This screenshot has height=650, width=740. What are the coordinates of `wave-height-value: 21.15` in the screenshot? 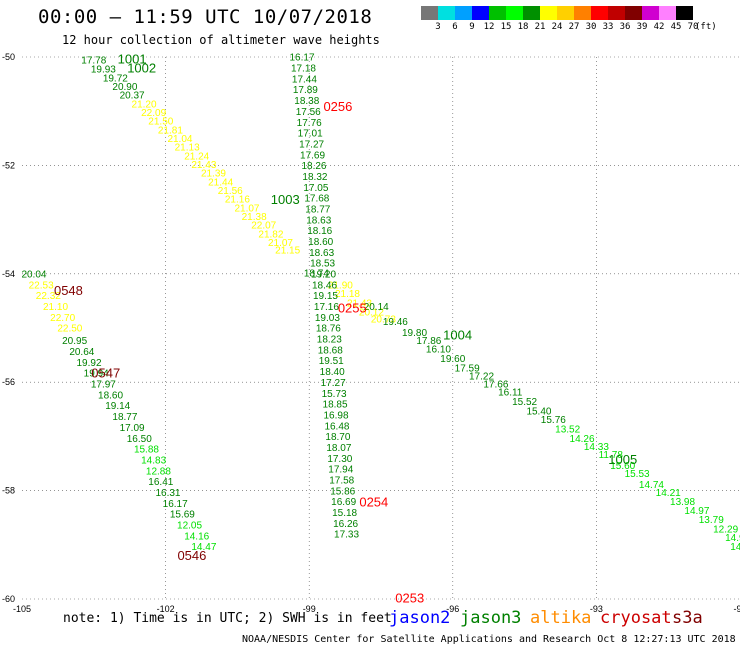 It's located at (287, 251).